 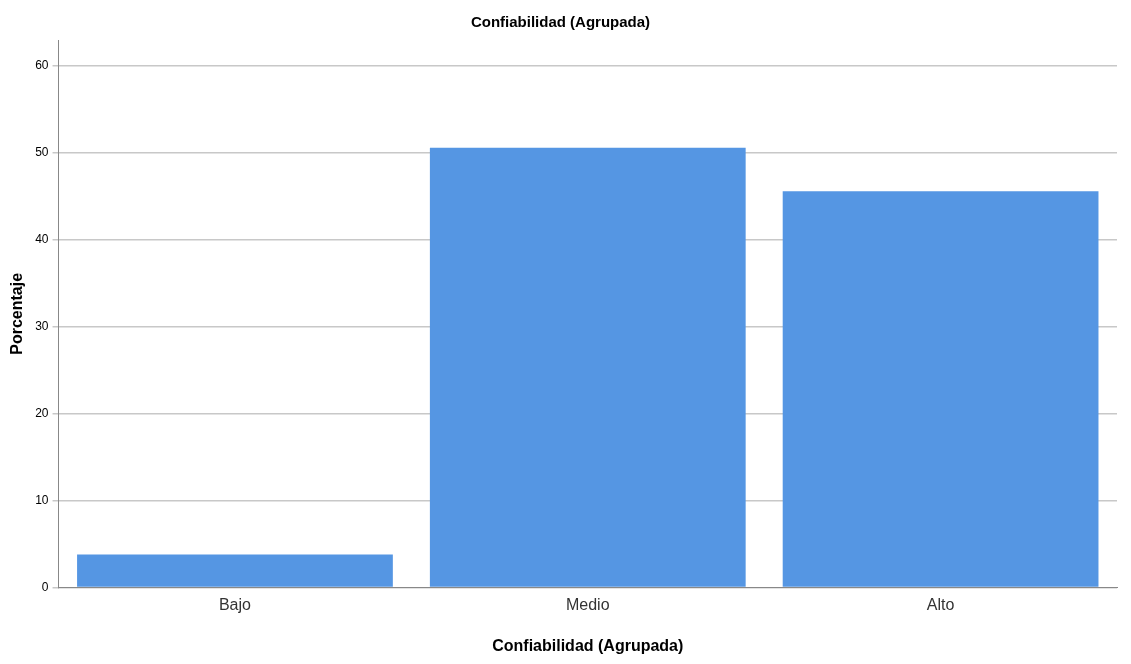 What do you see at coordinates (42, 239) in the screenshot?
I see `y-tick-label: 40` at bounding box center [42, 239].